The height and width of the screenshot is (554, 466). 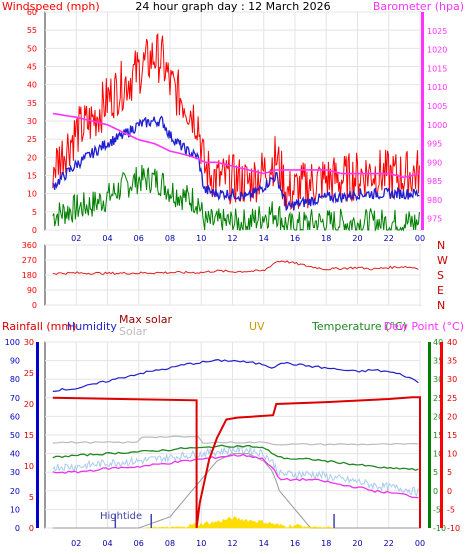 I want to click on temperature-tick: 25, so click(x=438, y=398).